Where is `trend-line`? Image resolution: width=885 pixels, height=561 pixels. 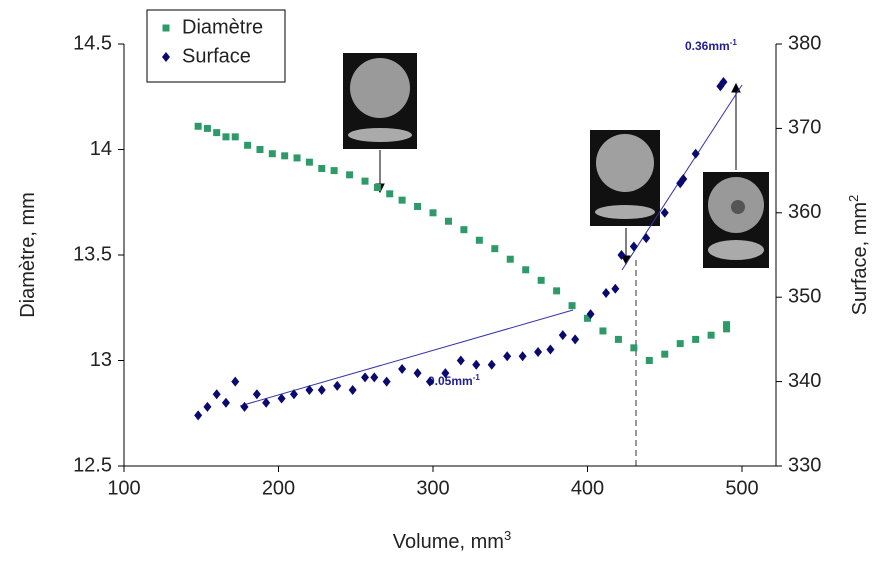 trend-line is located at coordinates (406, 358).